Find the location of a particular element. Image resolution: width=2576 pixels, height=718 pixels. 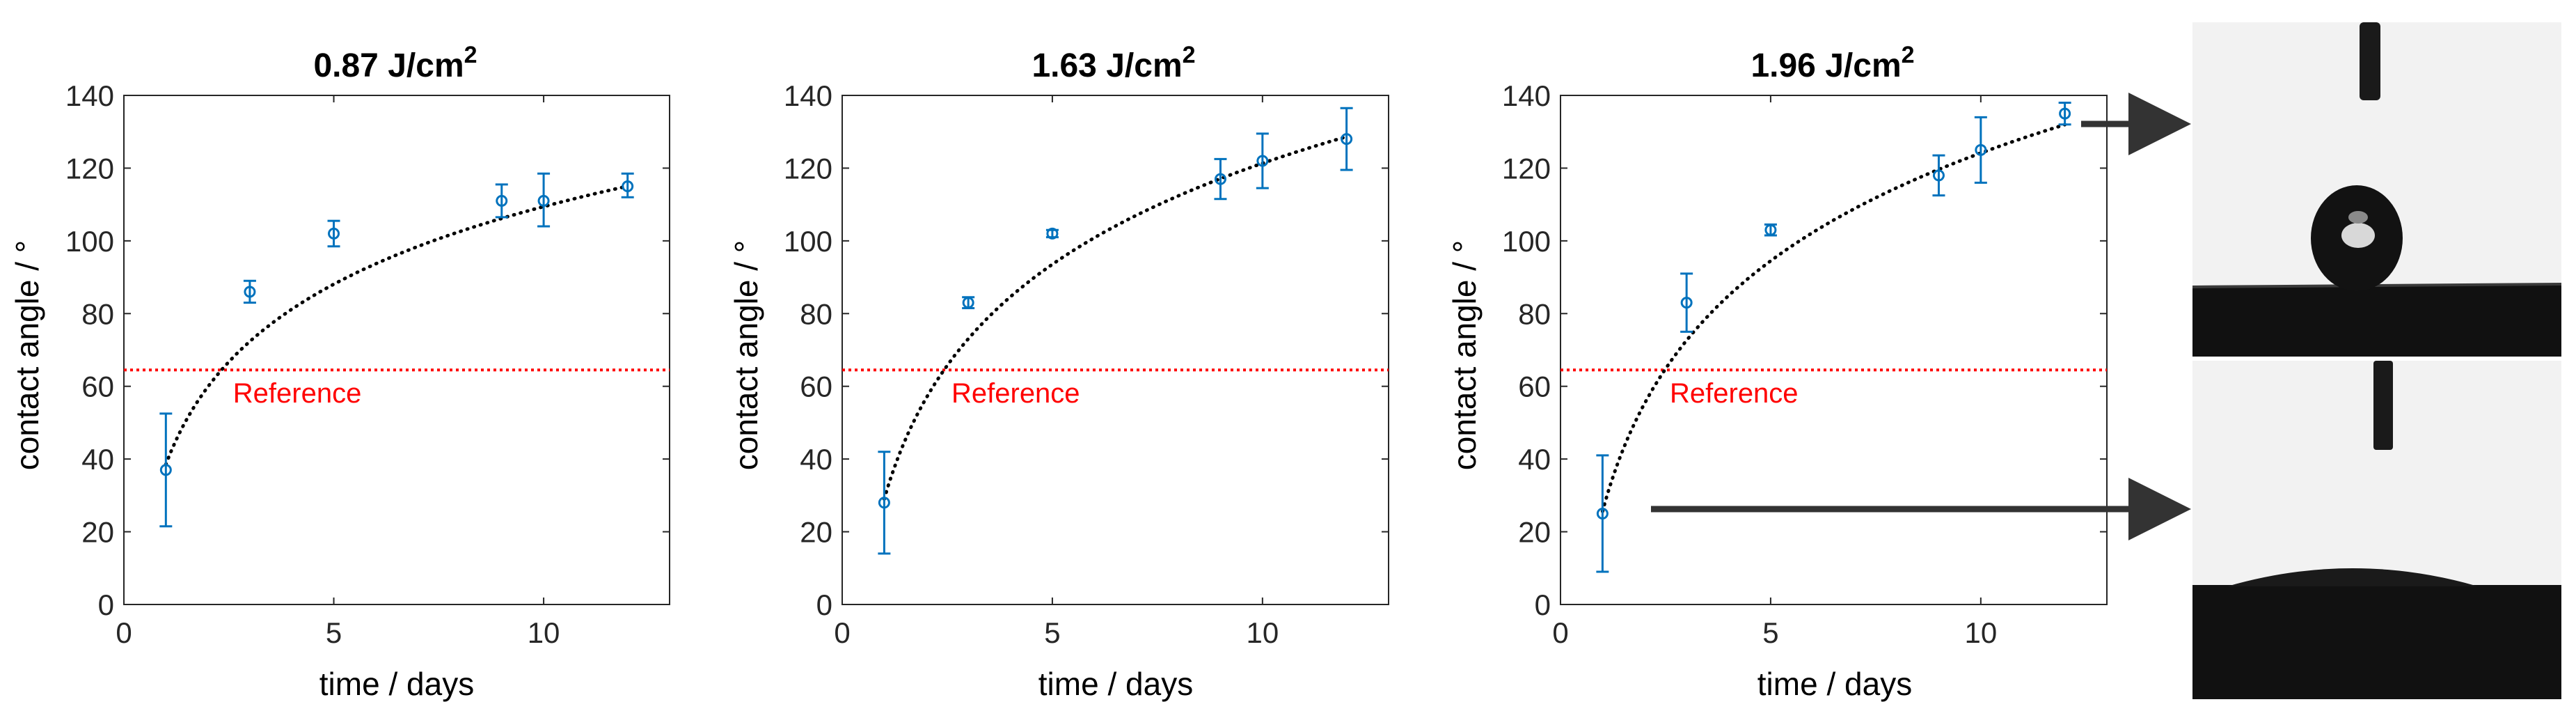

droplet-shine is located at coordinates (2358, 217).